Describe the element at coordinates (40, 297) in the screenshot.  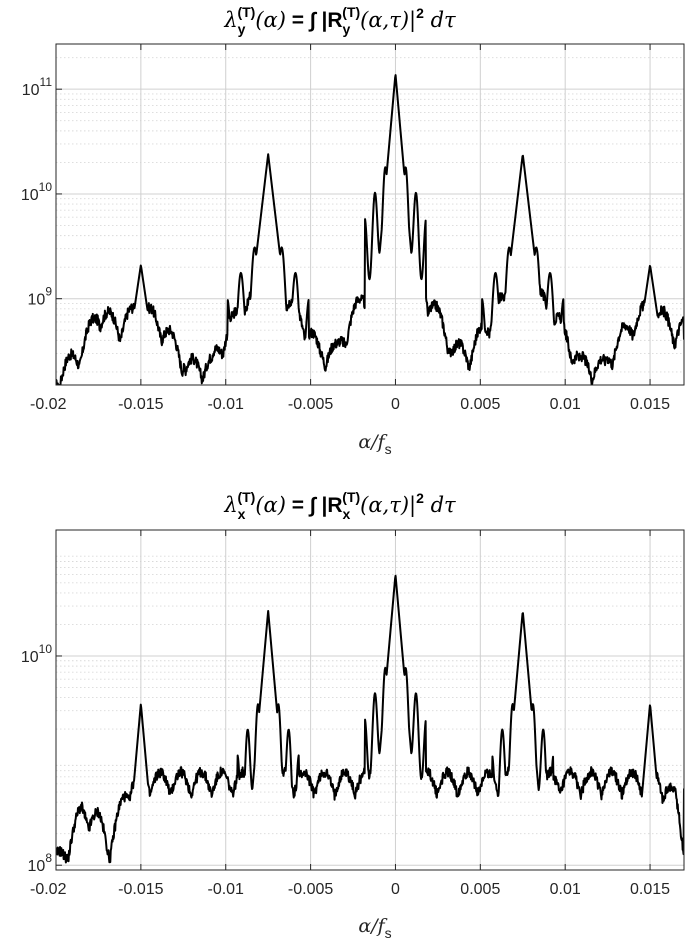
I see `y-tick-label: 10⁹` at that location.